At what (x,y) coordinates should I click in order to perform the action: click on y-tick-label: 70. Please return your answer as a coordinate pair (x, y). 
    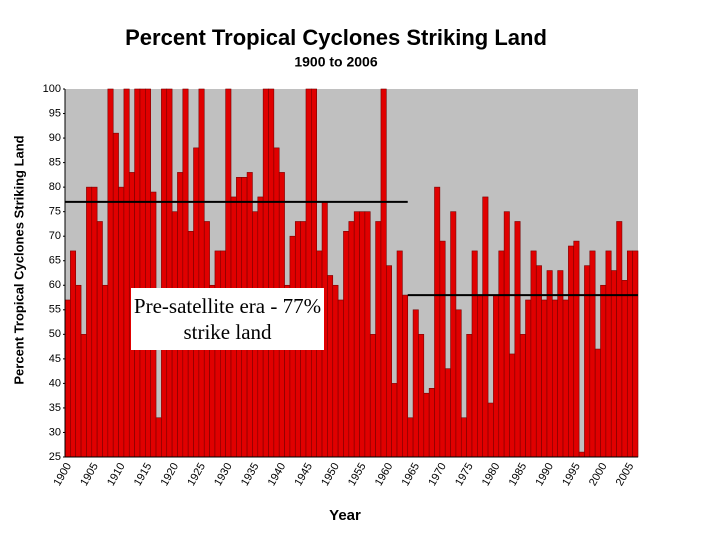
    Looking at the image, I should click on (55, 236).